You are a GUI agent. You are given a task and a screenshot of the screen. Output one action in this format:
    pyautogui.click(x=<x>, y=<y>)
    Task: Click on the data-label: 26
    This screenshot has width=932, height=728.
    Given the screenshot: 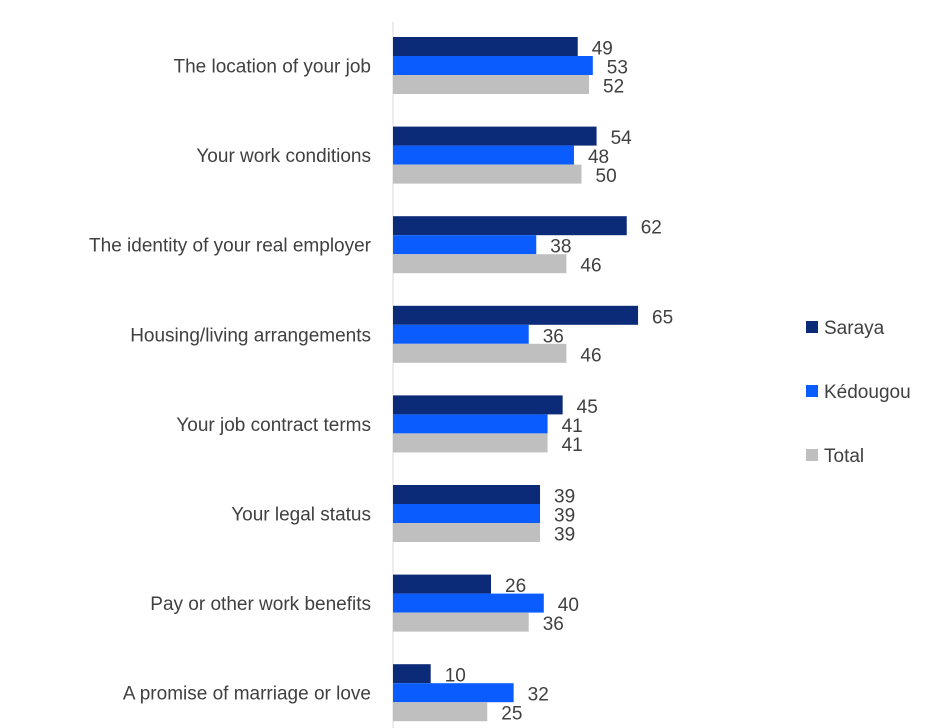 What is the action you would take?
    pyautogui.click(x=515, y=586)
    